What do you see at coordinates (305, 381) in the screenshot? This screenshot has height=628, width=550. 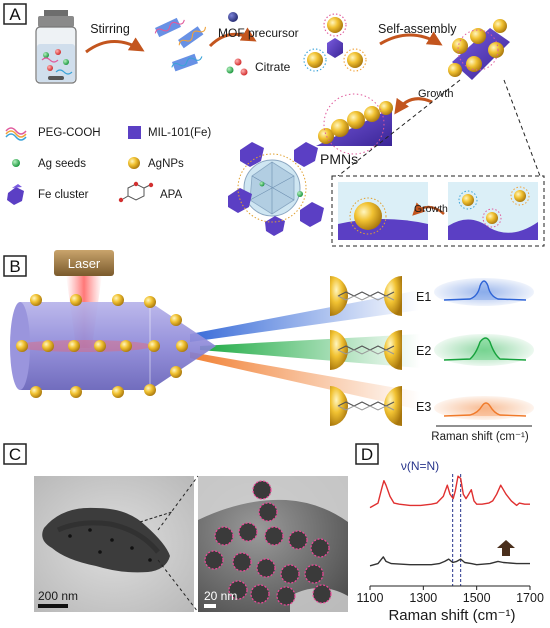 I see `beam-e3` at bounding box center [305, 381].